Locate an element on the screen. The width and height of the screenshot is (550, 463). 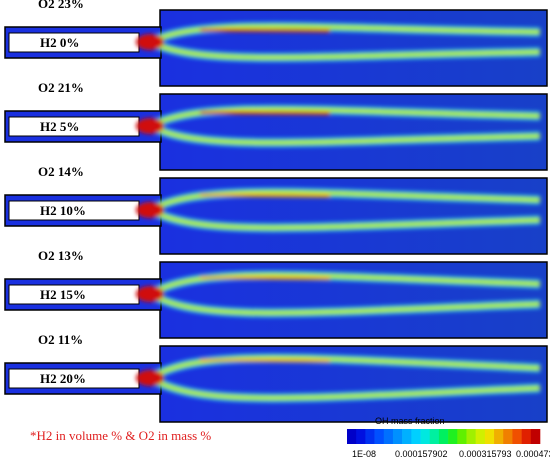
h2-label: H2 20% is located at coordinates (63, 378).